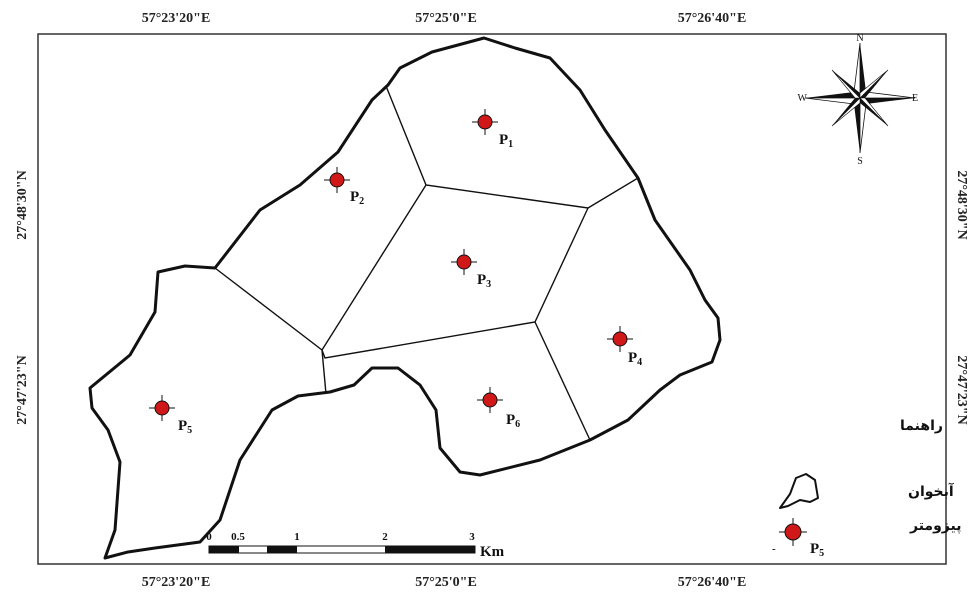 Image resolution: width=969 pixels, height=594 pixels. What do you see at coordinates (860, 161) in the screenshot?
I see `compass-s: S` at bounding box center [860, 161].